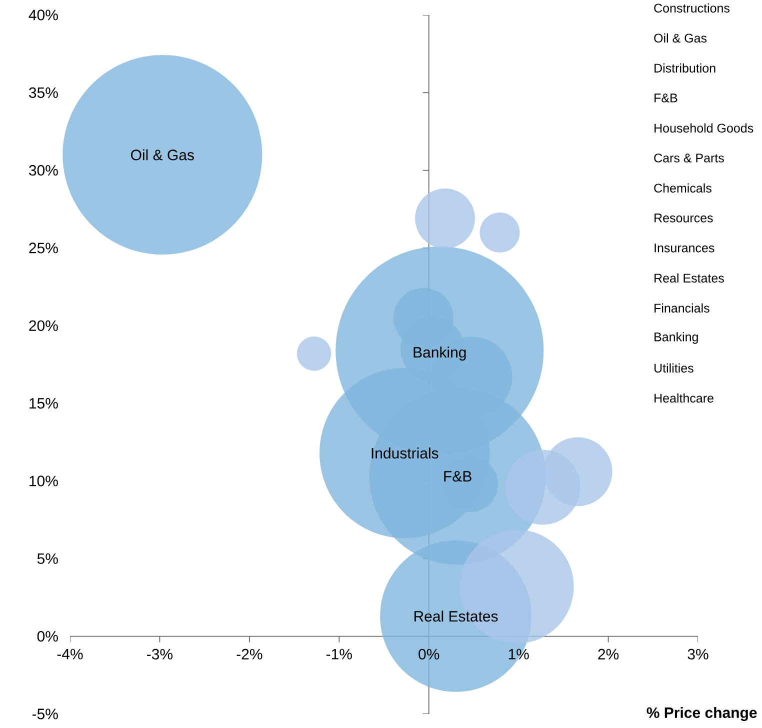 The image size is (762, 728). What do you see at coordinates (43, 170) in the screenshot?
I see `y-tick-label: 30%` at bounding box center [43, 170].